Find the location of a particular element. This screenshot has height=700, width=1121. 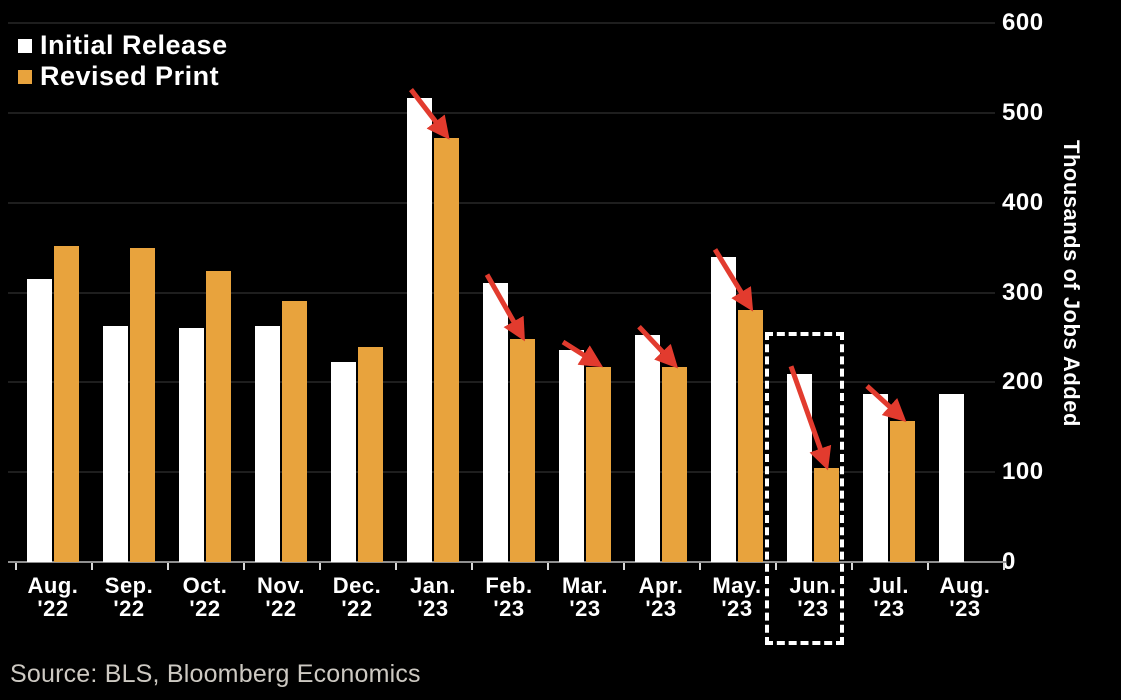

month-label: Feb. is located at coordinates (509, 585).